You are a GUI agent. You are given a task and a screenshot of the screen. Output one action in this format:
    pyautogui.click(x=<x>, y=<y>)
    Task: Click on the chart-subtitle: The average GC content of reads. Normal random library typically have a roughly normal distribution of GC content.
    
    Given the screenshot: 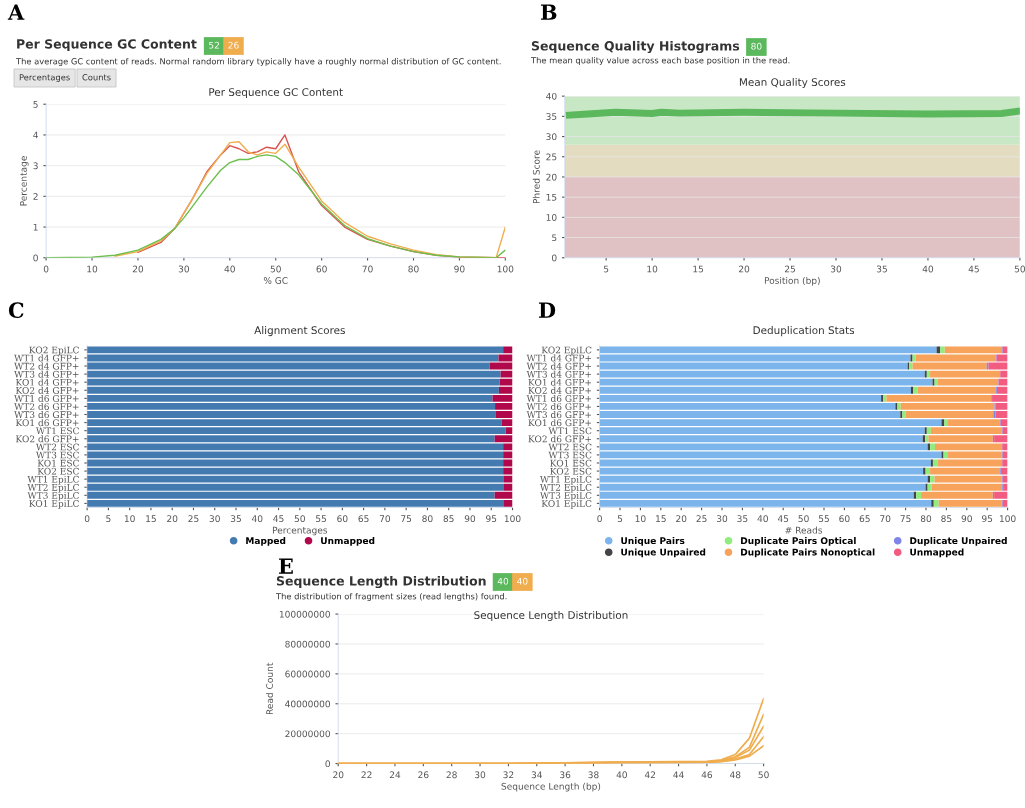 What is the action you would take?
    pyautogui.click(x=258, y=62)
    